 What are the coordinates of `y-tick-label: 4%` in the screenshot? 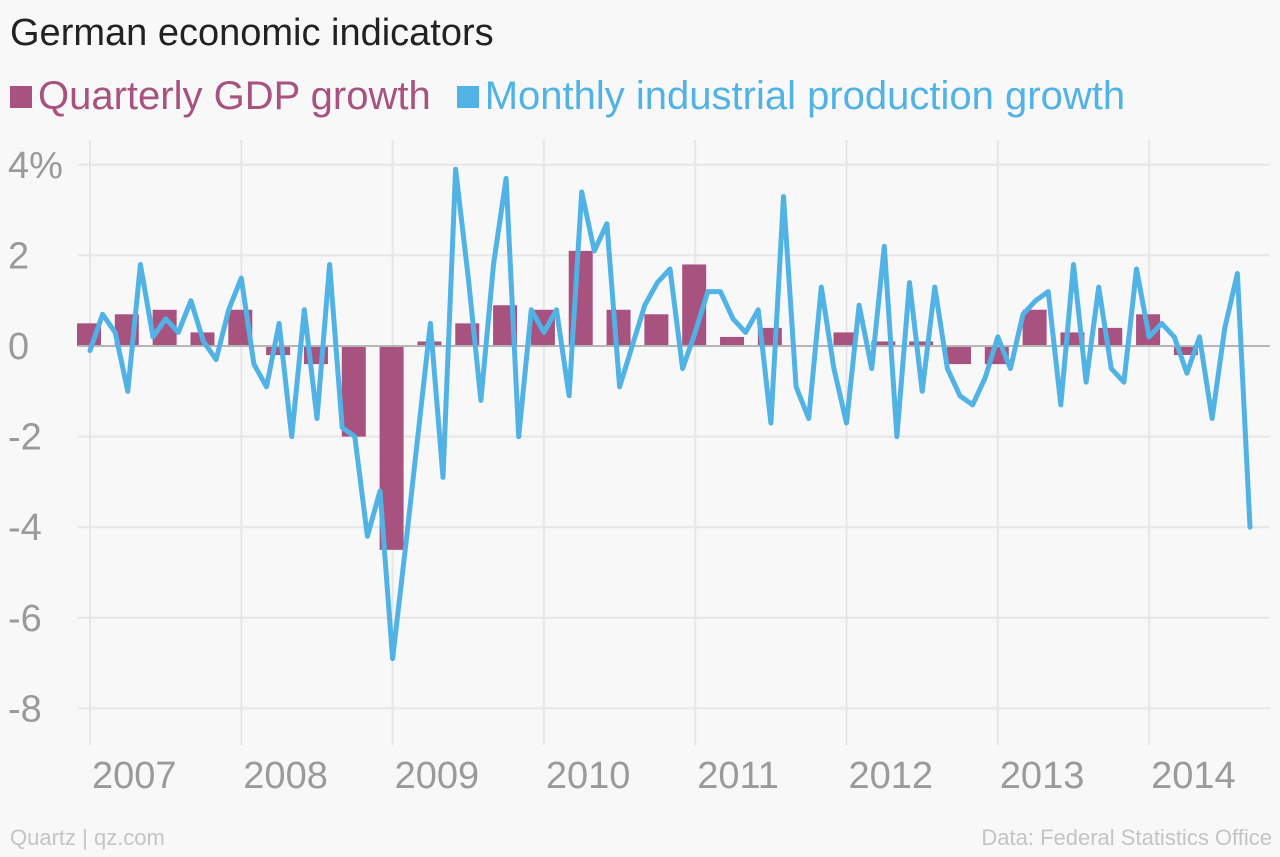 It's located at (35, 166).